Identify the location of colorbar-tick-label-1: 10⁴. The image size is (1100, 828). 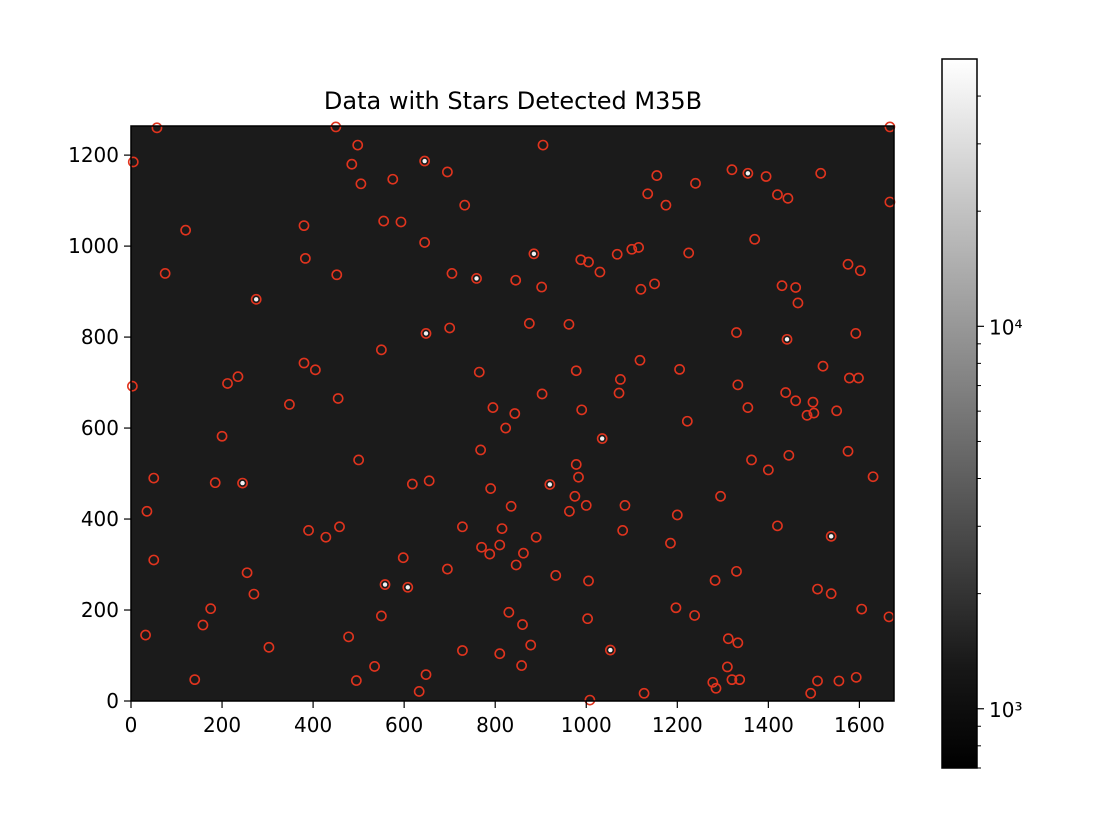
(1005, 327).